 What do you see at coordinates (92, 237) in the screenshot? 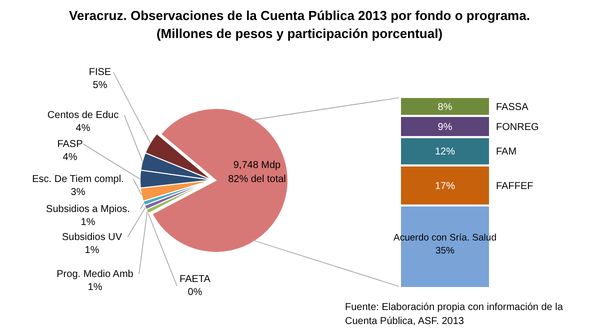
I see `slice-label: Subsidios UV` at bounding box center [92, 237].